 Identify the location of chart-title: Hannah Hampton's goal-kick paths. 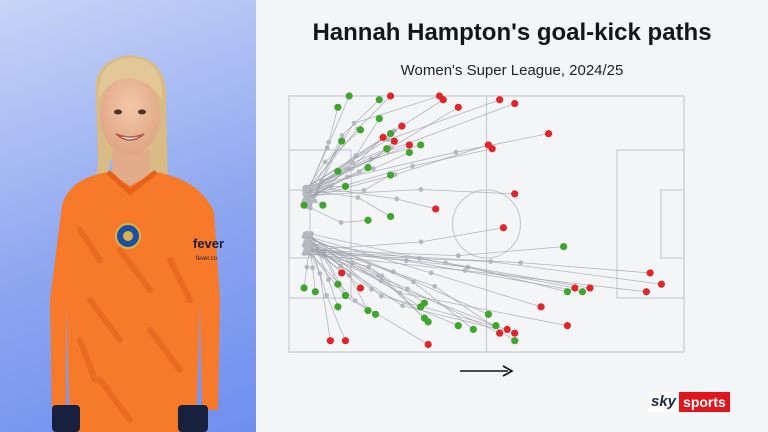
(512, 32).